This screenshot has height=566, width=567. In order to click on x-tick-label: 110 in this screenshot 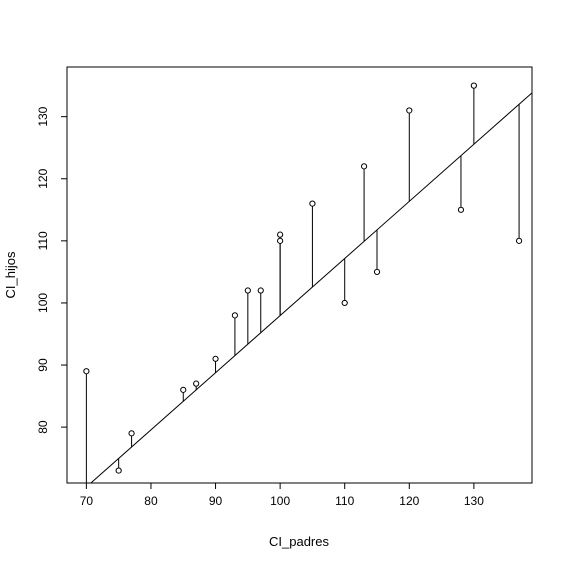, I will do `click(344, 501)`.